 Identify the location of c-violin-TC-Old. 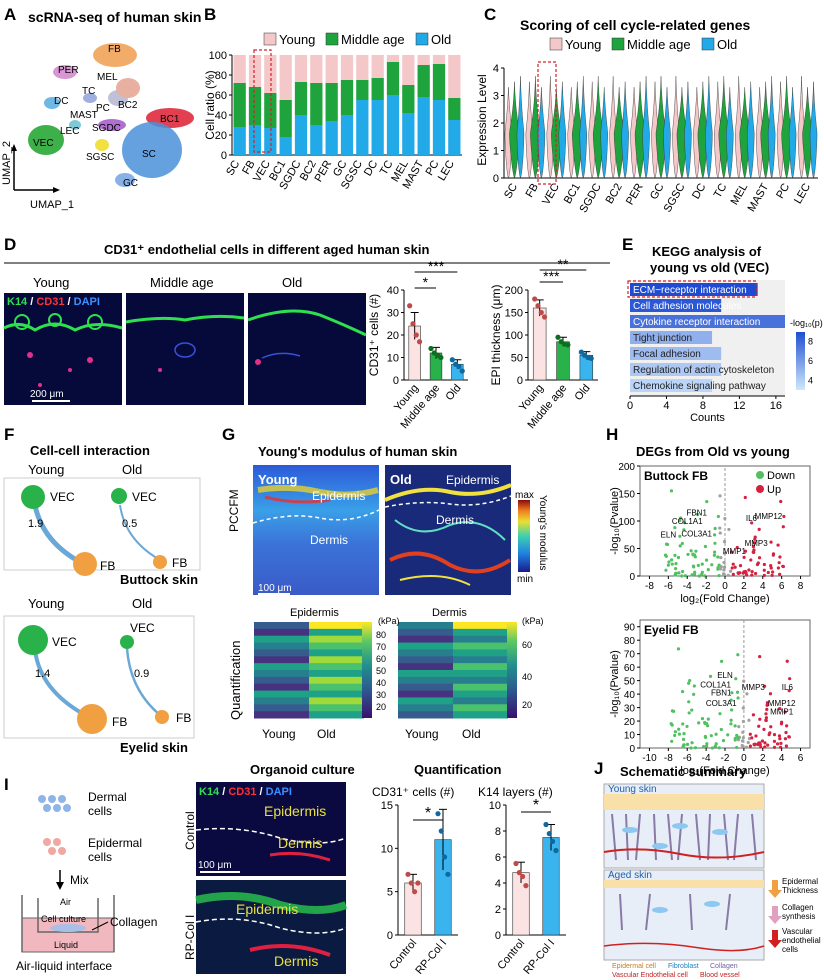
(730, 133).